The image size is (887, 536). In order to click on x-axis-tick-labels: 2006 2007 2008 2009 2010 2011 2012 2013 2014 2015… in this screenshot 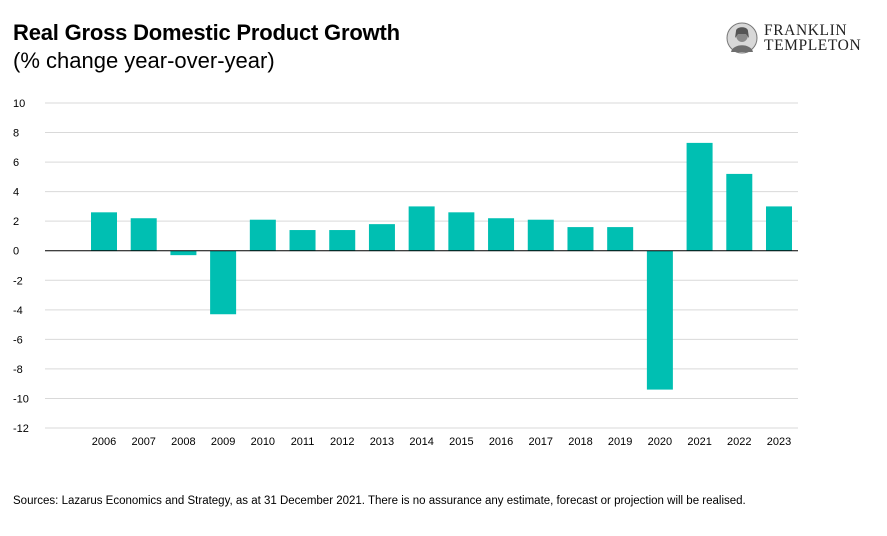, I will do `click(441, 442)`.